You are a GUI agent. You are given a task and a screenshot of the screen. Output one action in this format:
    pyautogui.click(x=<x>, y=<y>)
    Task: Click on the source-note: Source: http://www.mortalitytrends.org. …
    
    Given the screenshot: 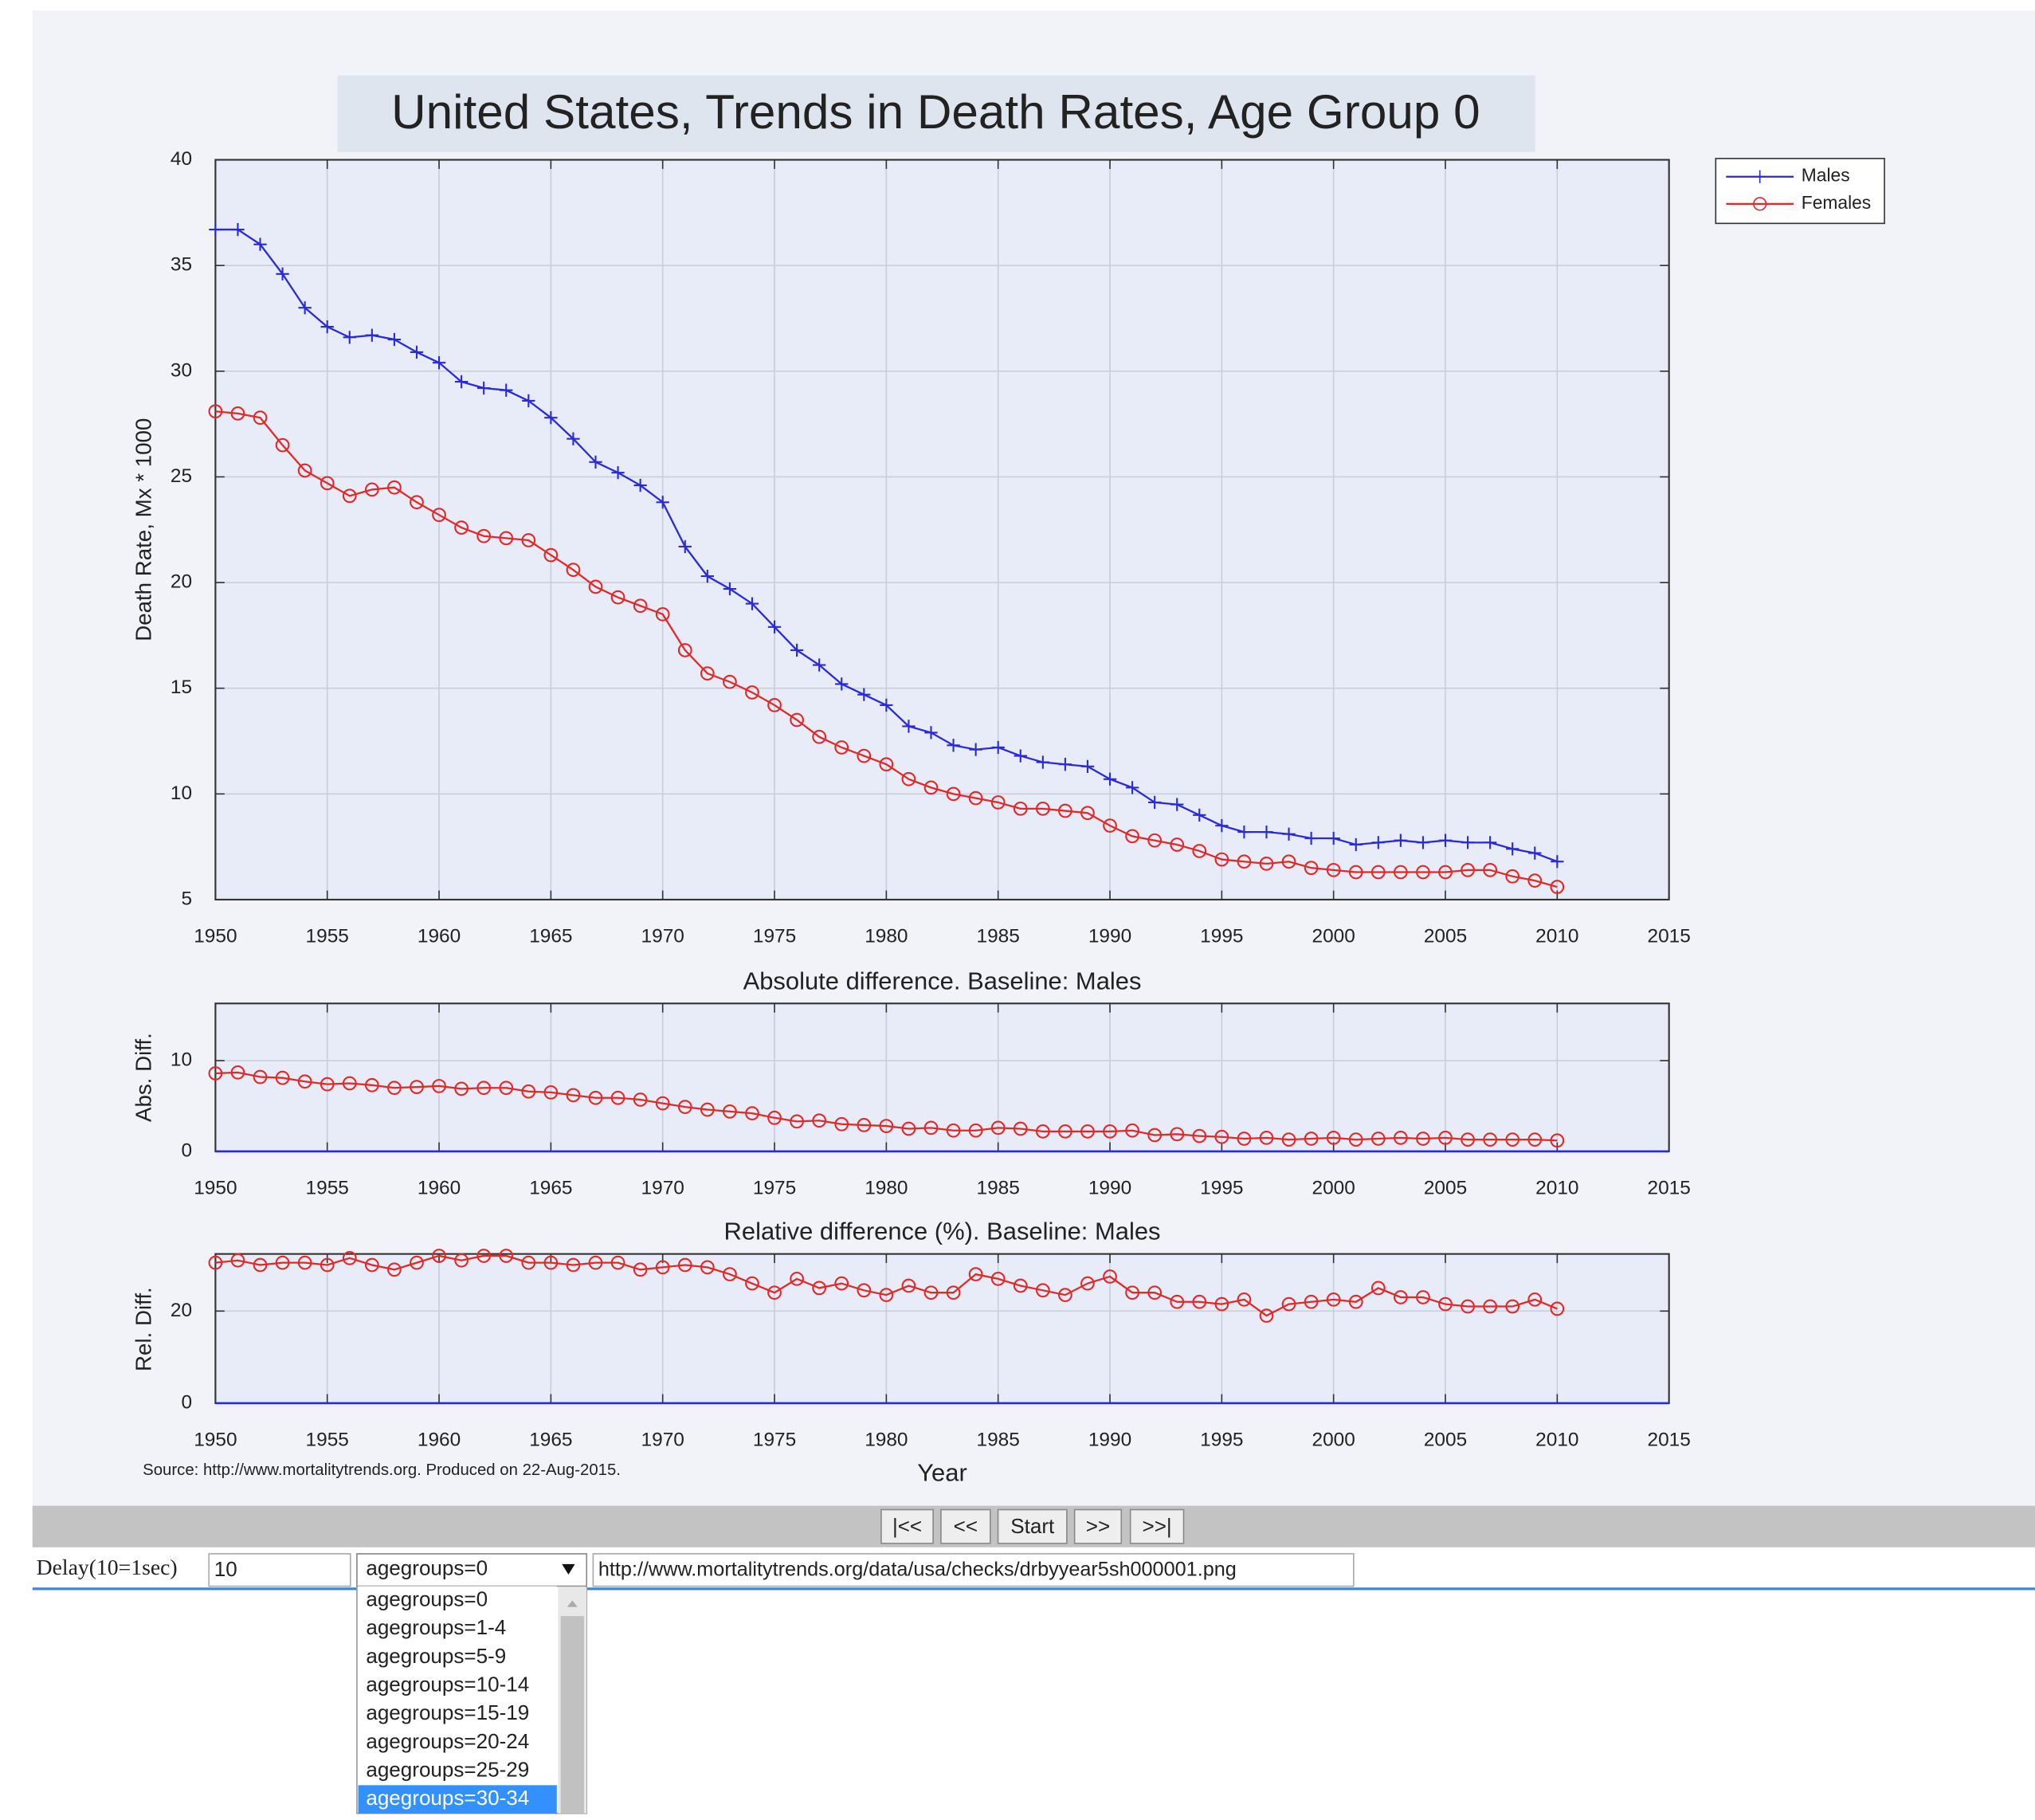 What is the action you would take?
    pyautogui.click(x=382, y=1470)
    